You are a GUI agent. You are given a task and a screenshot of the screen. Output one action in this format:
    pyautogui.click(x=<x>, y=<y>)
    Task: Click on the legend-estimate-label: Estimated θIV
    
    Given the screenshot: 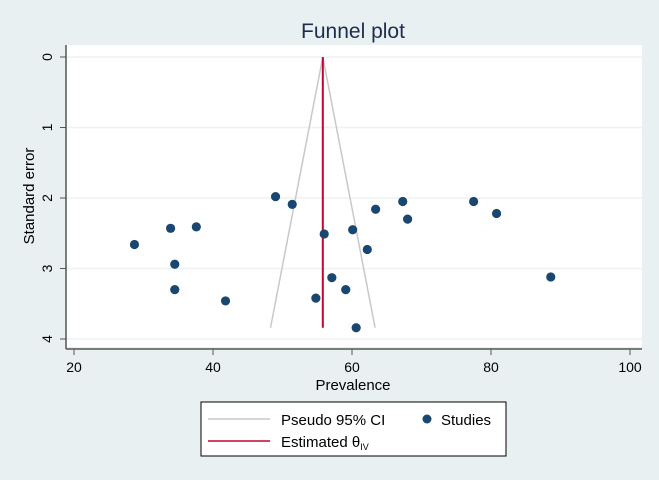 What is the action you would take?
    pyautogui.click(x=325, y=443)
    